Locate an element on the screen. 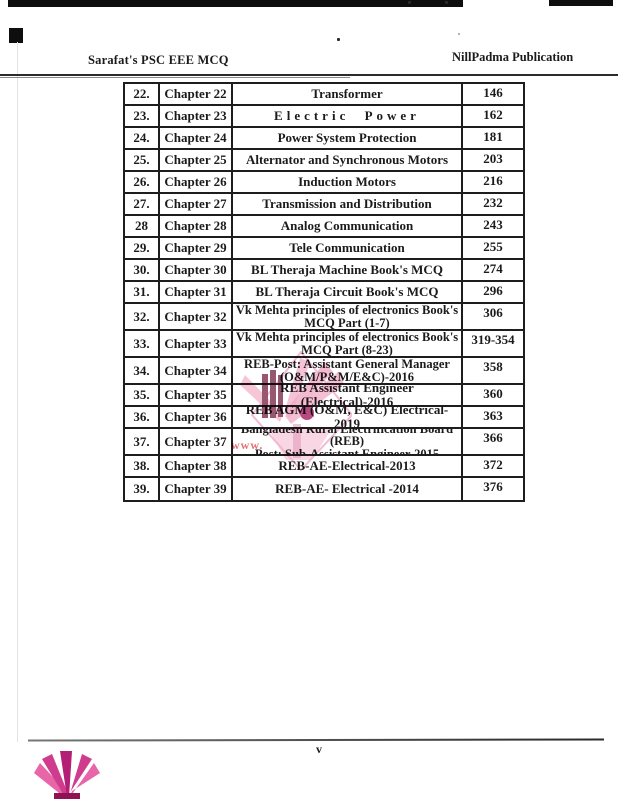 Image resolution: width=618 pixels, height=800 pixels. title-cell: REB Assistant Engineer (Electrical)-2016 is located at coordinates (348, 395).